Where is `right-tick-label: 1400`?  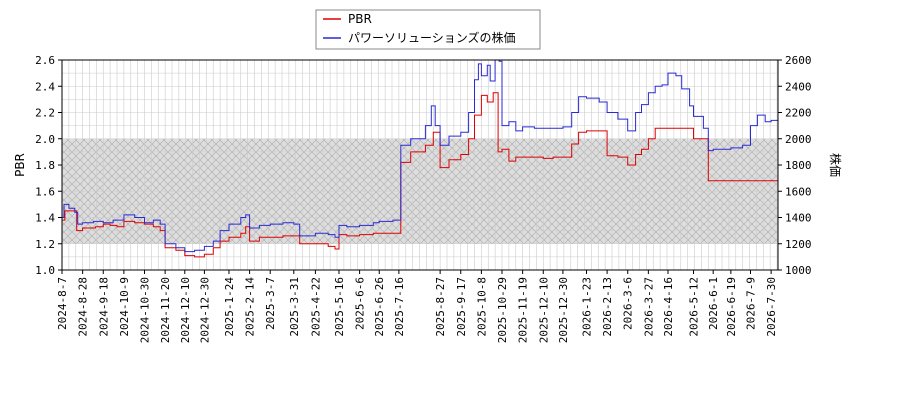 right-tick-label: 1400 is located at coordinates (798, 218).